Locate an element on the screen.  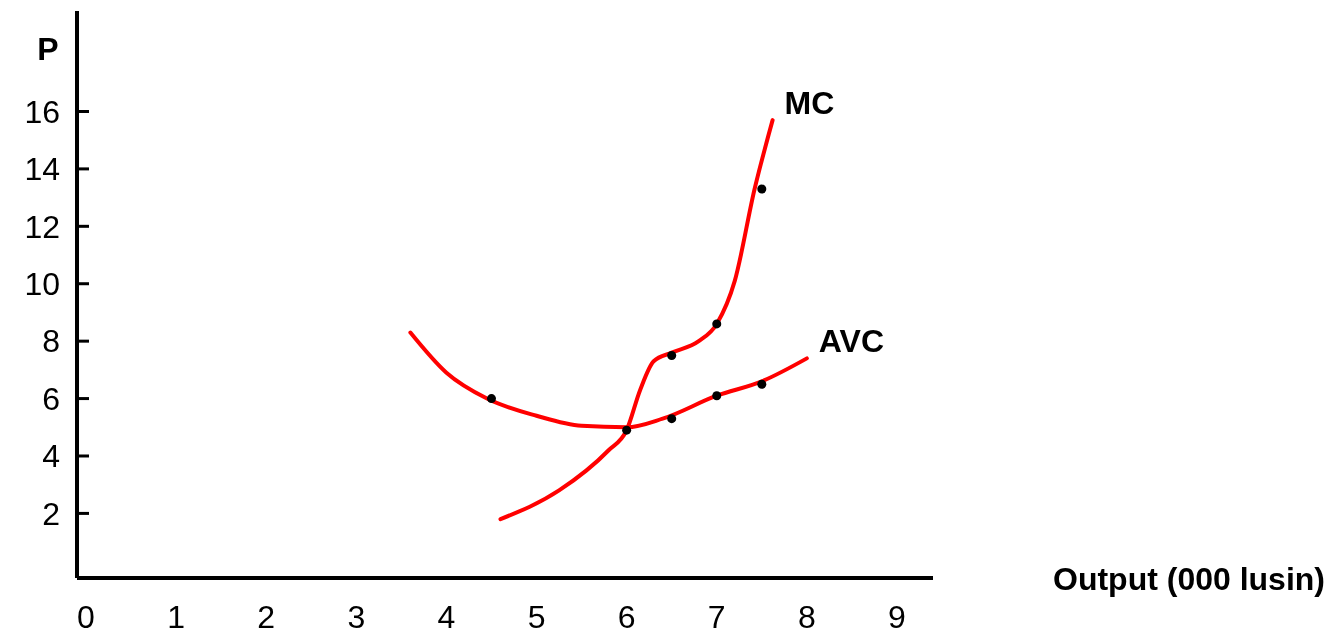
y-axis-title: P is located at coordinates (48, 49).